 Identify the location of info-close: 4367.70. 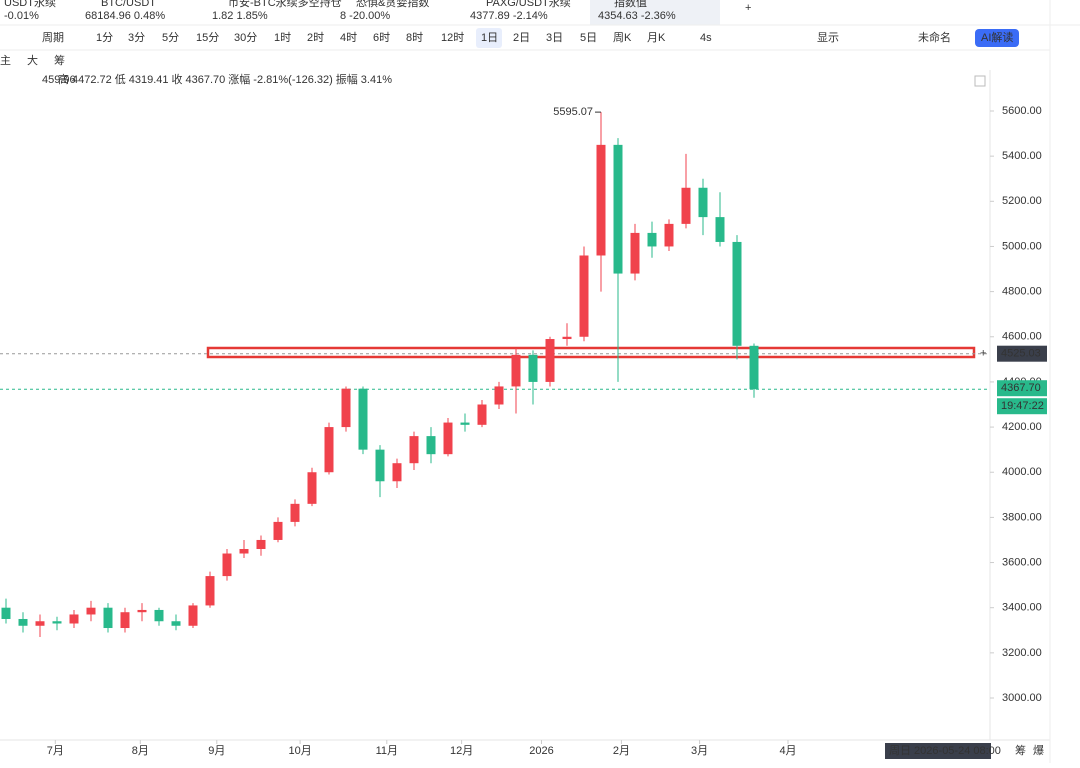
(206, 80).